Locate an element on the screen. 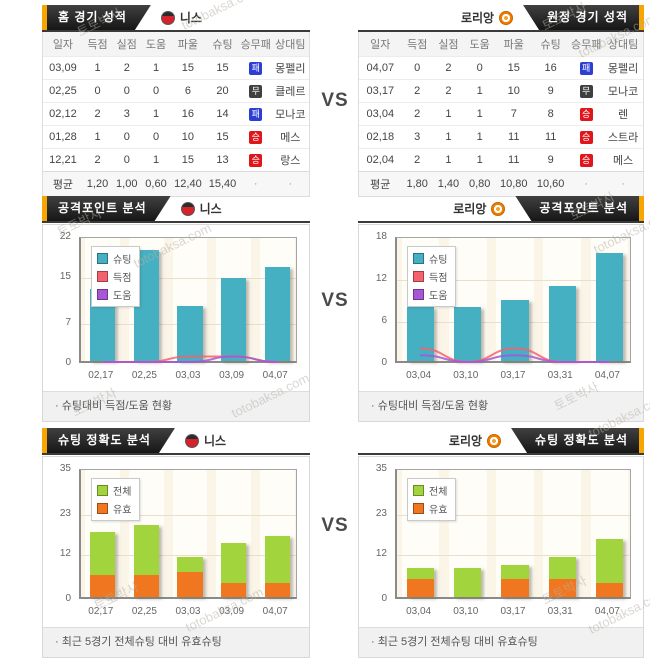  table-cell: 03,09 is located at coordinates (63, 68).